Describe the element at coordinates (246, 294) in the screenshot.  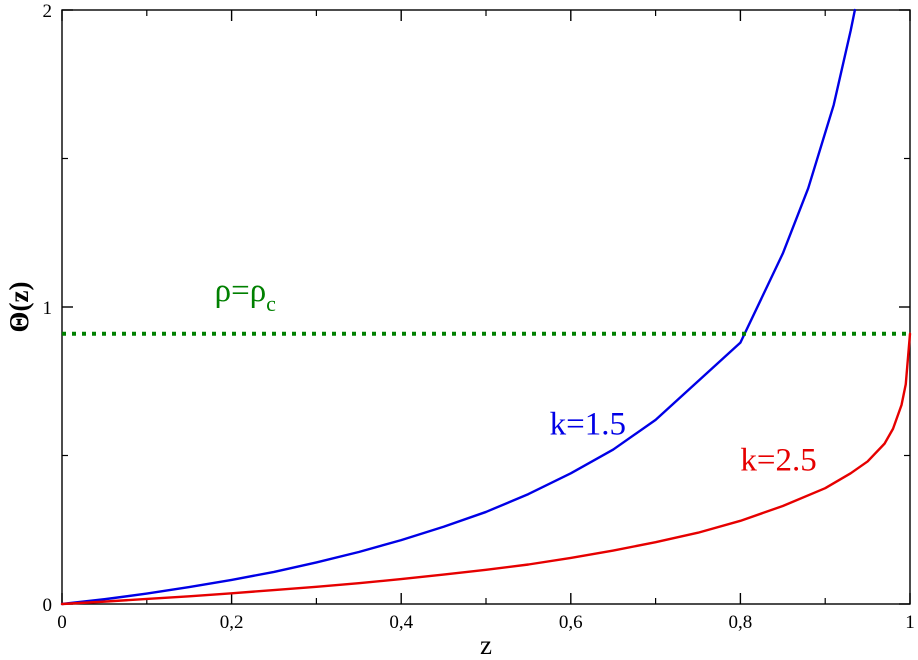
I see `annotation-0: ρ=ρc` at that location.